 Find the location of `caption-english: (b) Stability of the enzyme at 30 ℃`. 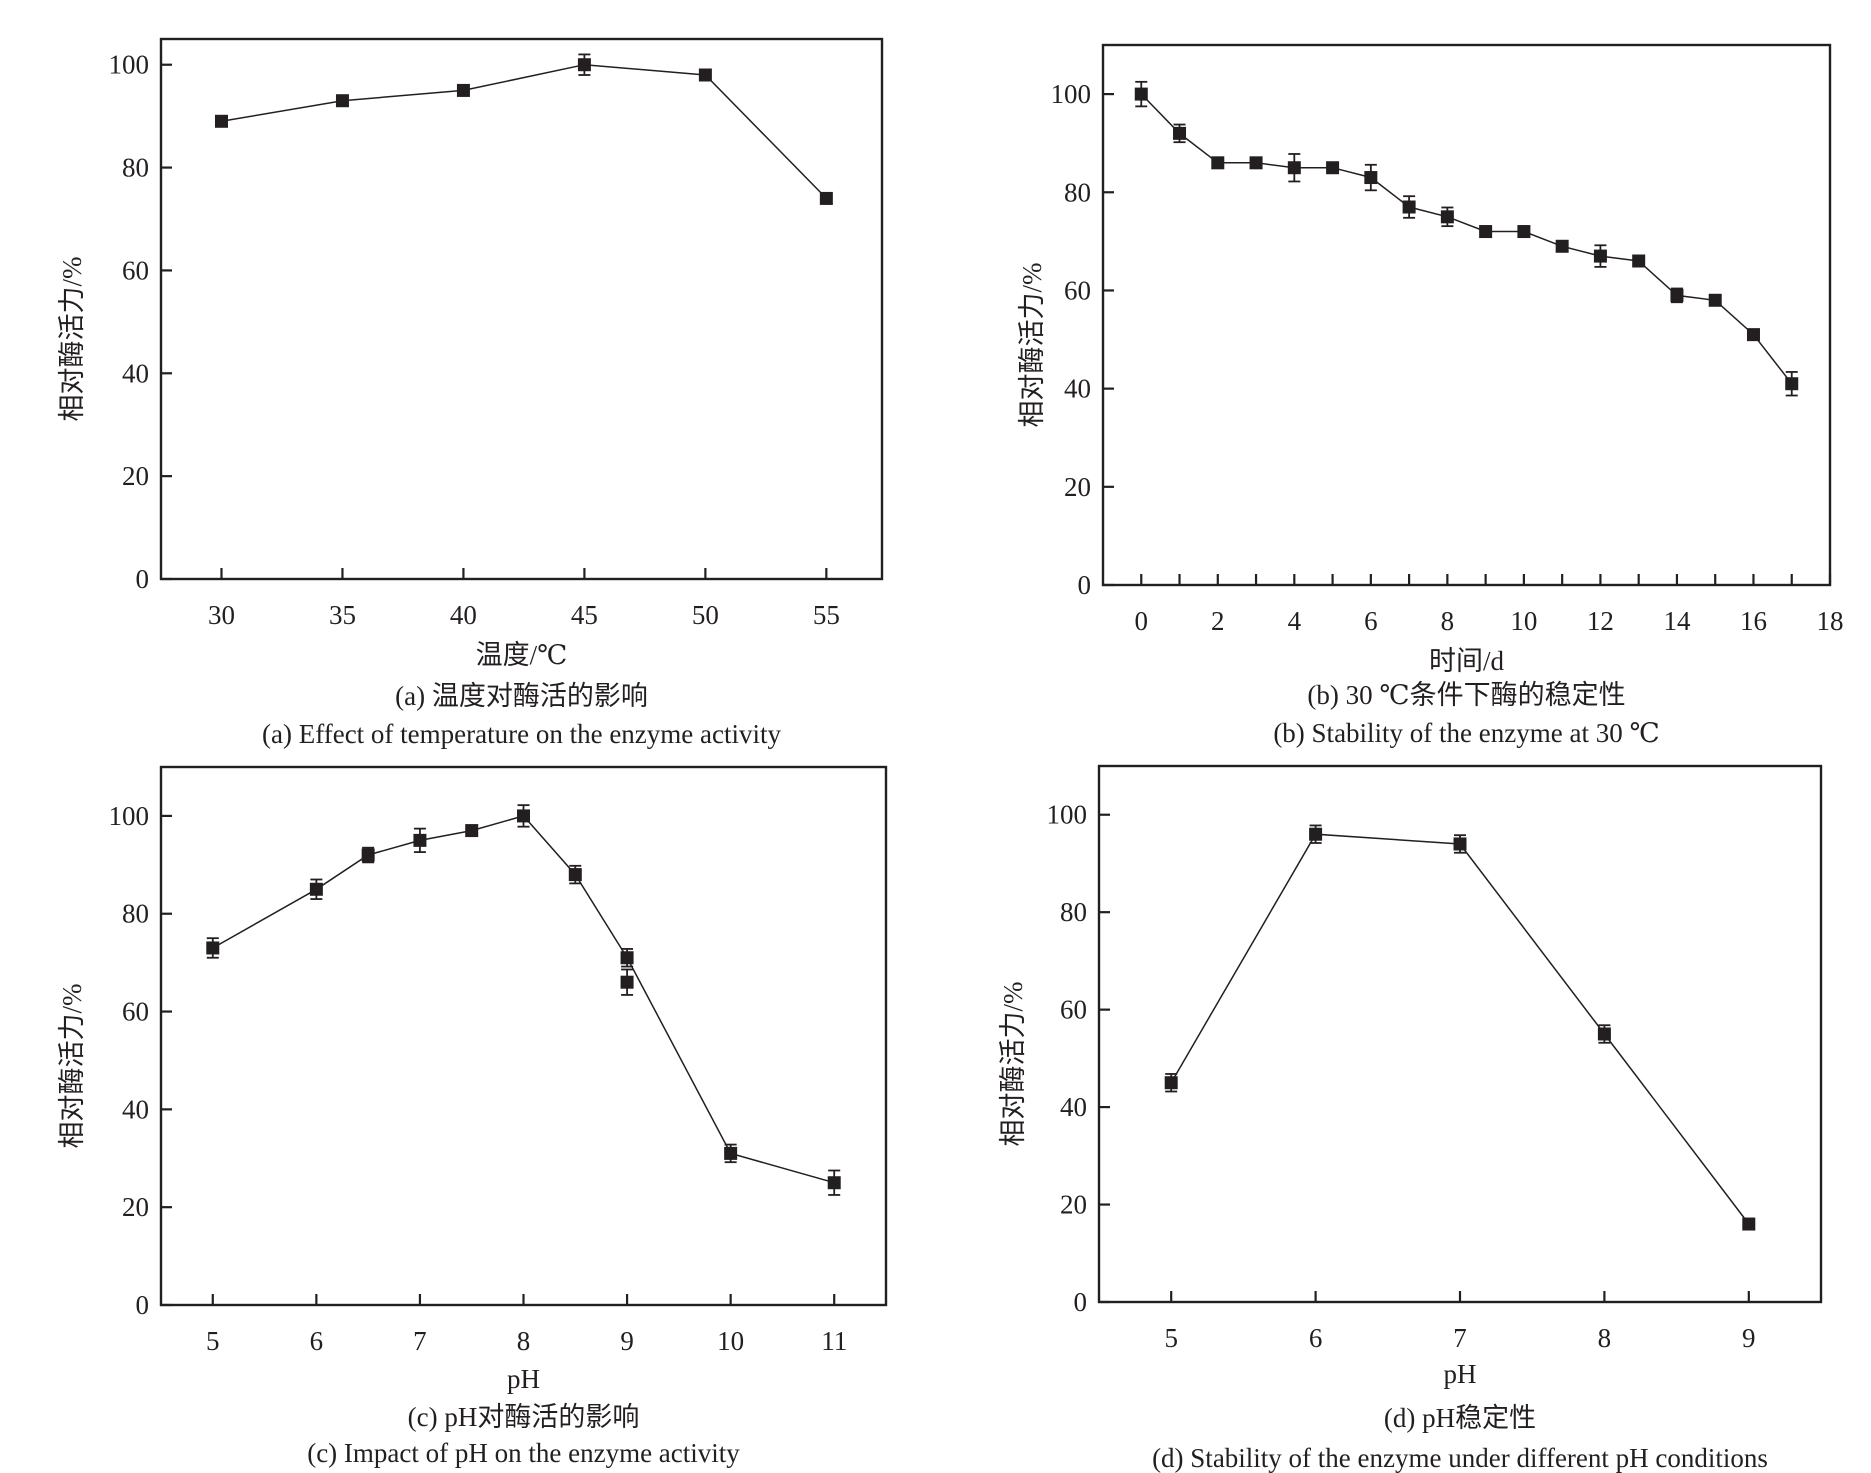

caption-english: (b) Stability of the enzyme at 30 ℃ is located at coordinates (1466, 733).